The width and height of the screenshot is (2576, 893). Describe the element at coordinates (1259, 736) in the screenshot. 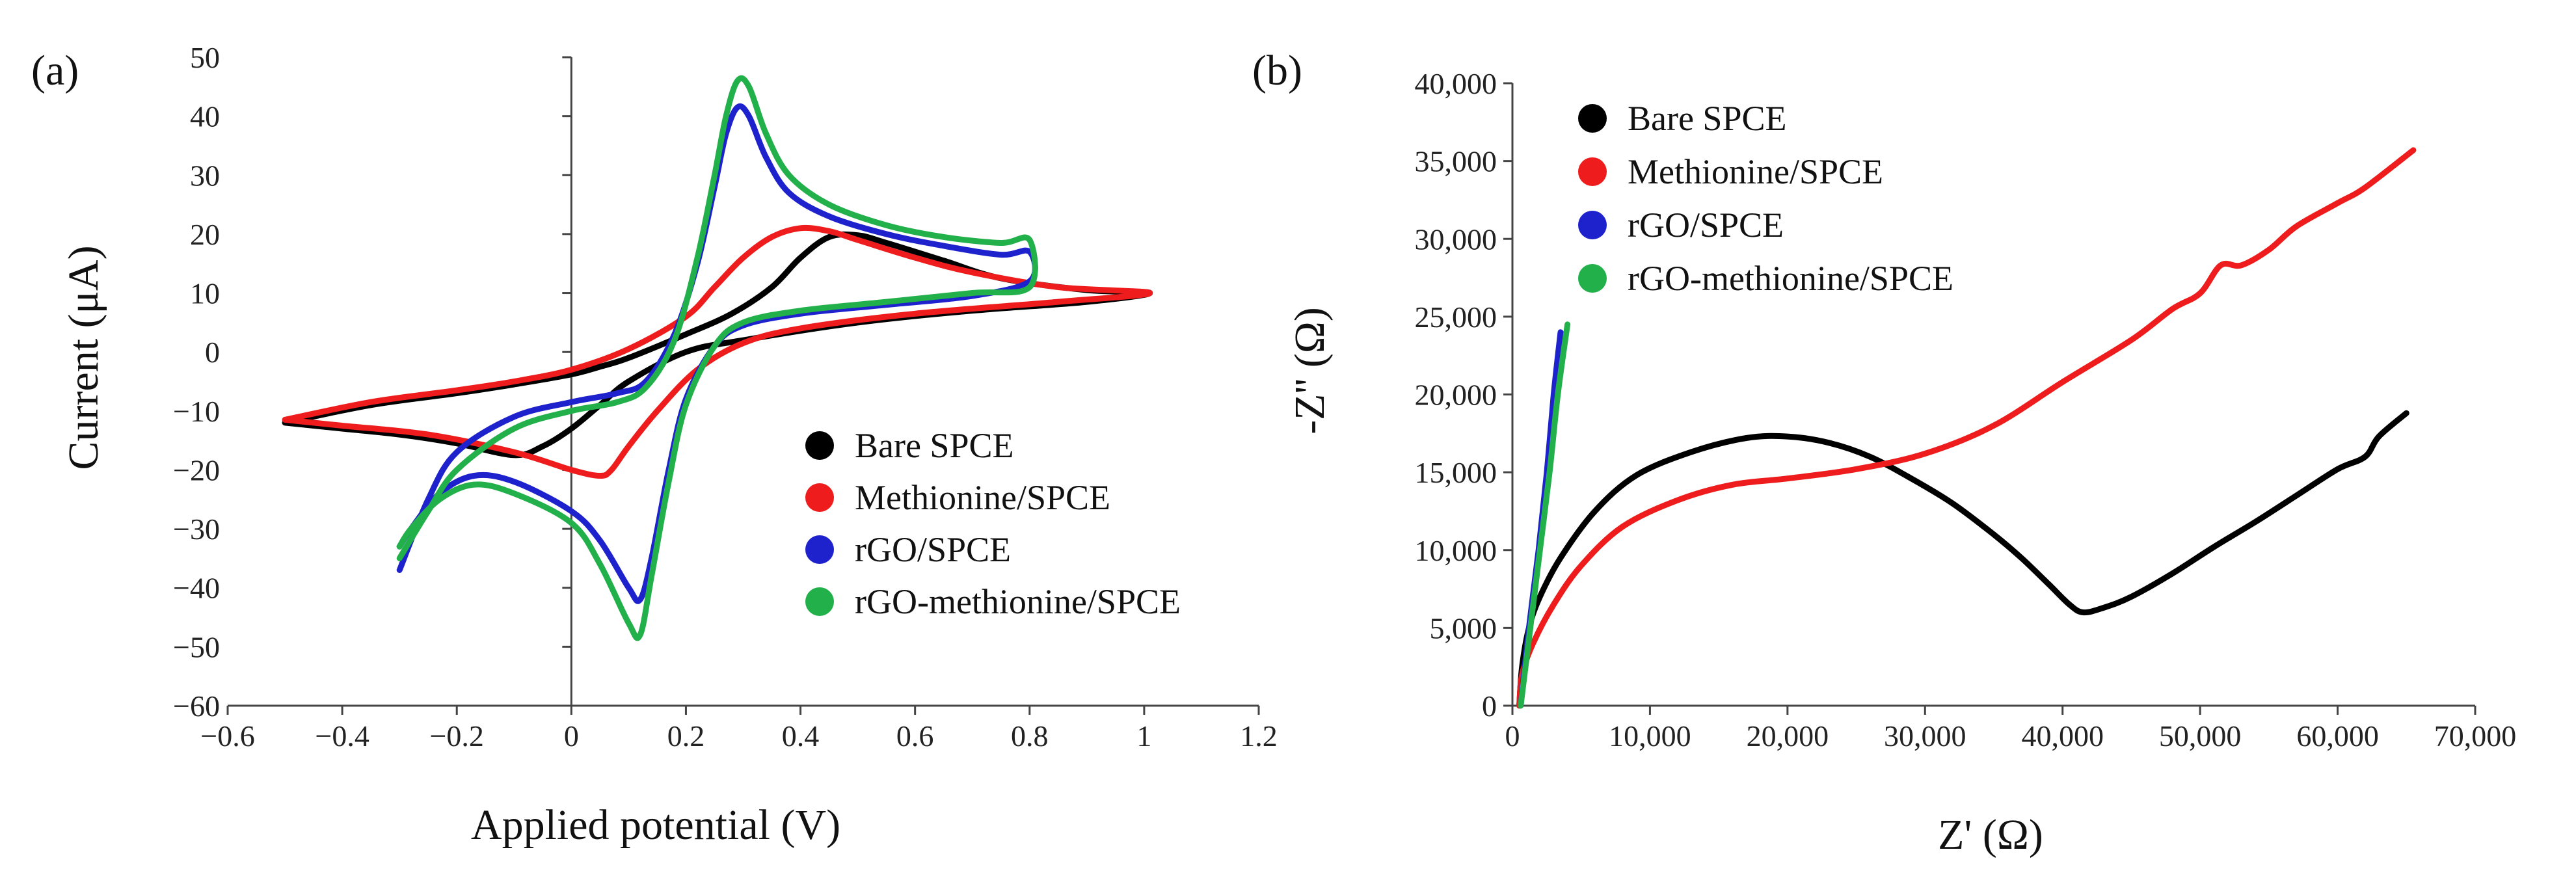

I see `x-tick-label: 1.2` at that location.